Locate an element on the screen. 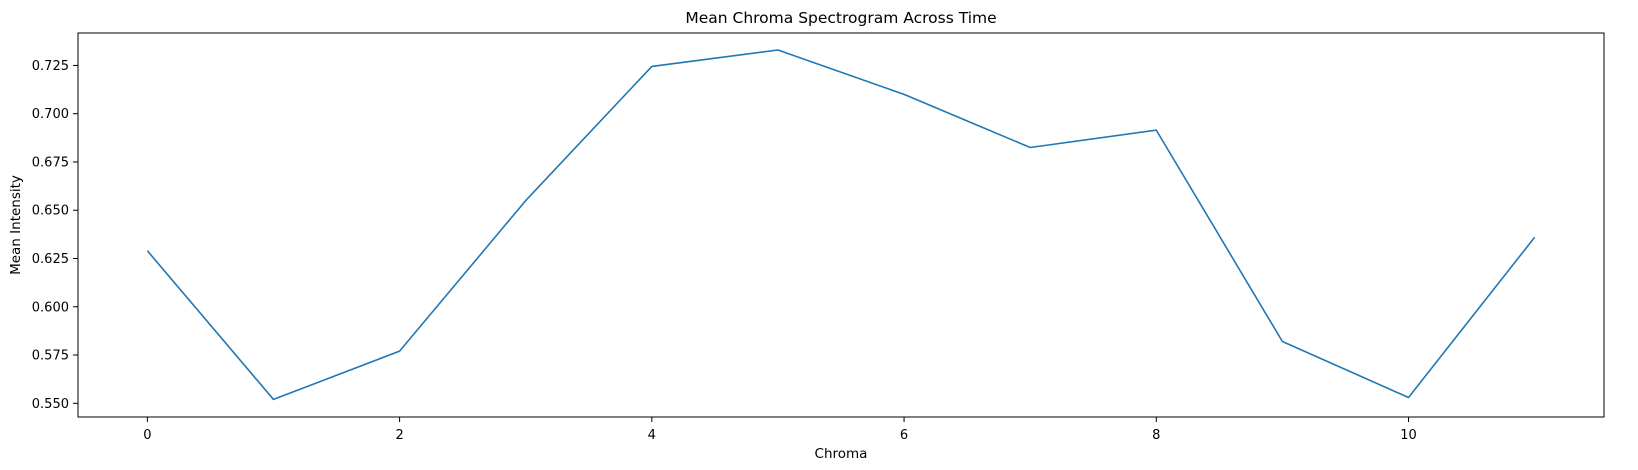 This screenshot has height=470, width=1638. y-tick-label: 0.575 is located at coordinates (50, 356).